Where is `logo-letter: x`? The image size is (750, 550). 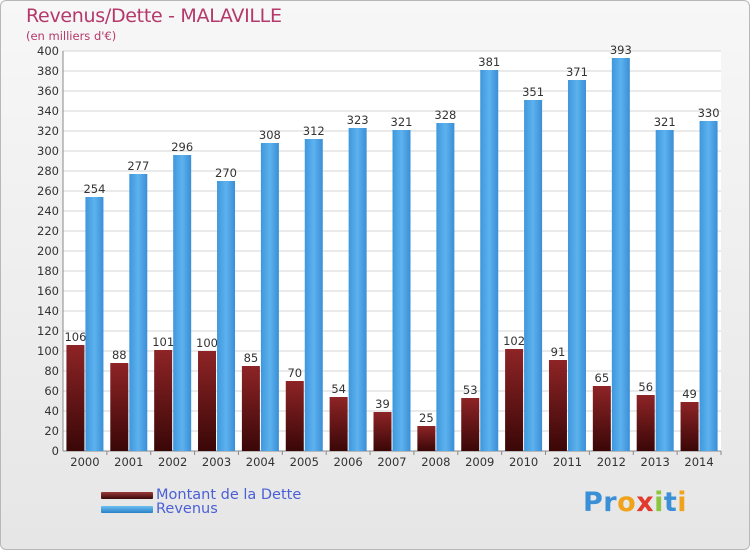
logo-letter: x is located at coordinates (645, 502).